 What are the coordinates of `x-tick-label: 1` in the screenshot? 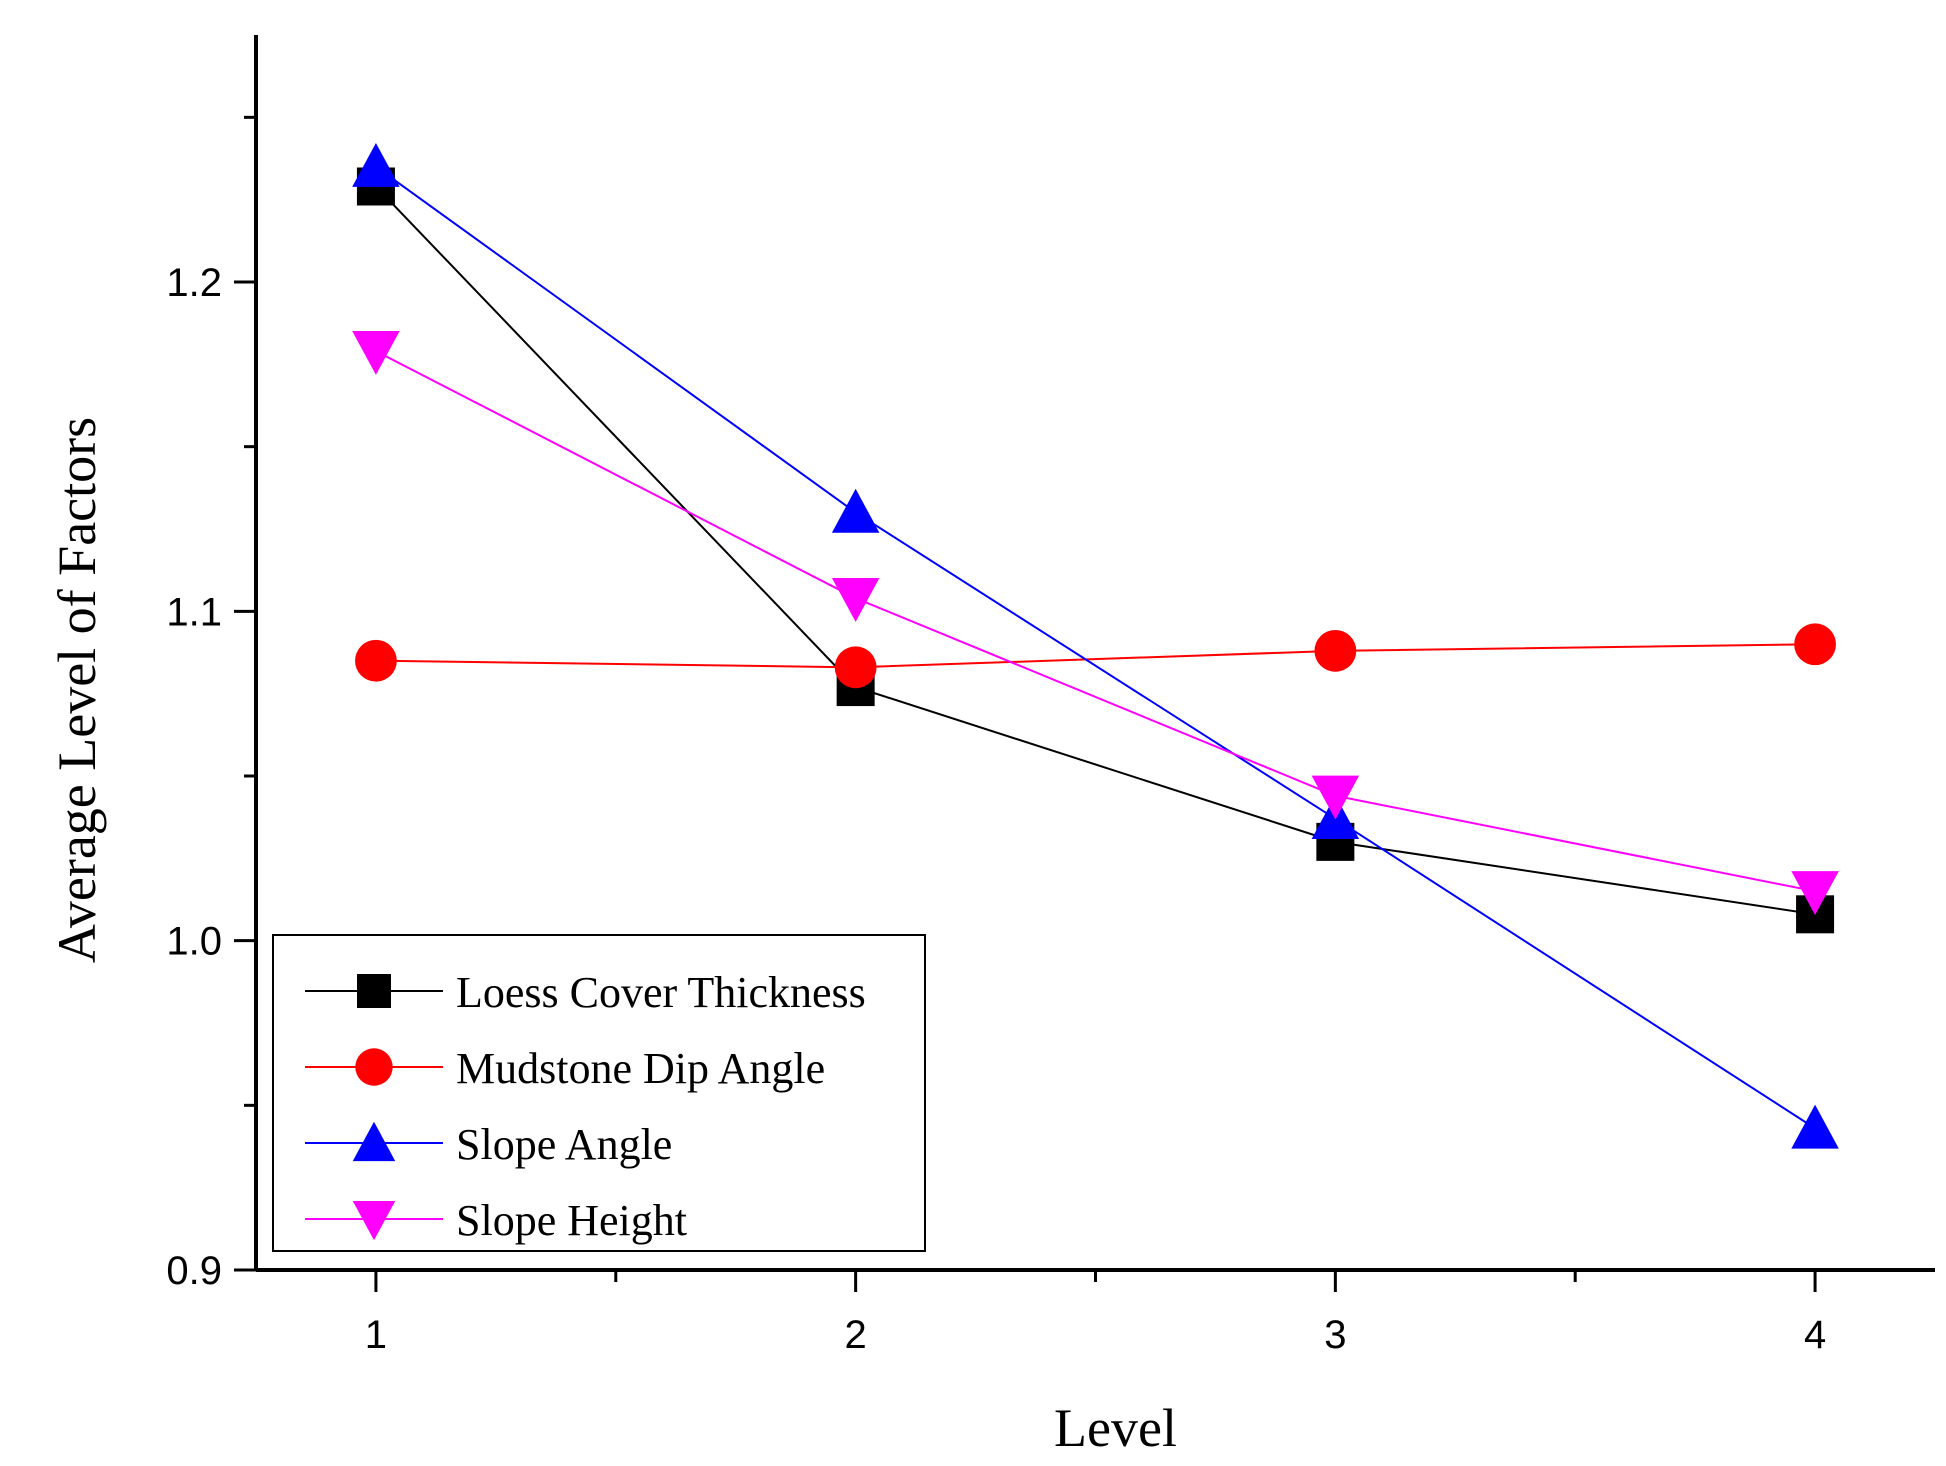 It's located at (376, 1335).